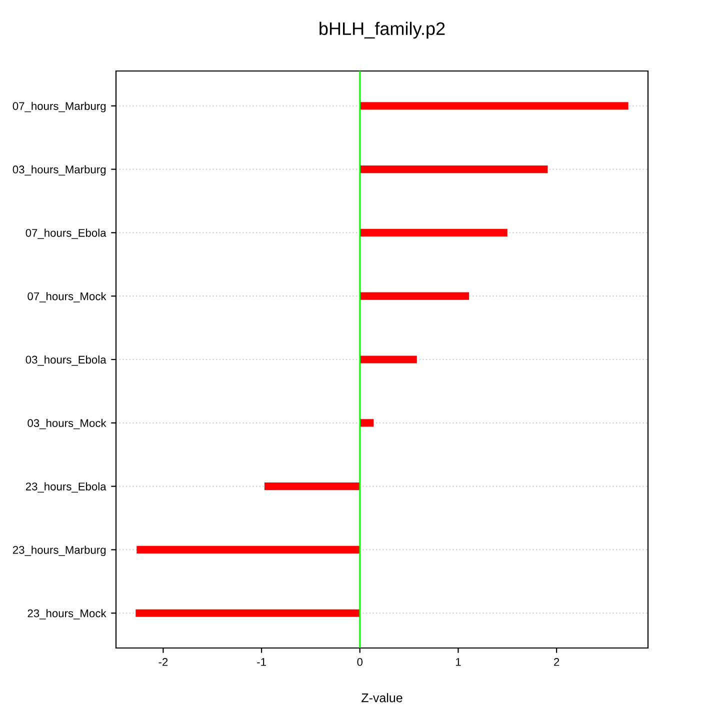  I want to click on y-tick-label: 23_hours_Mock, so click(67, 614).